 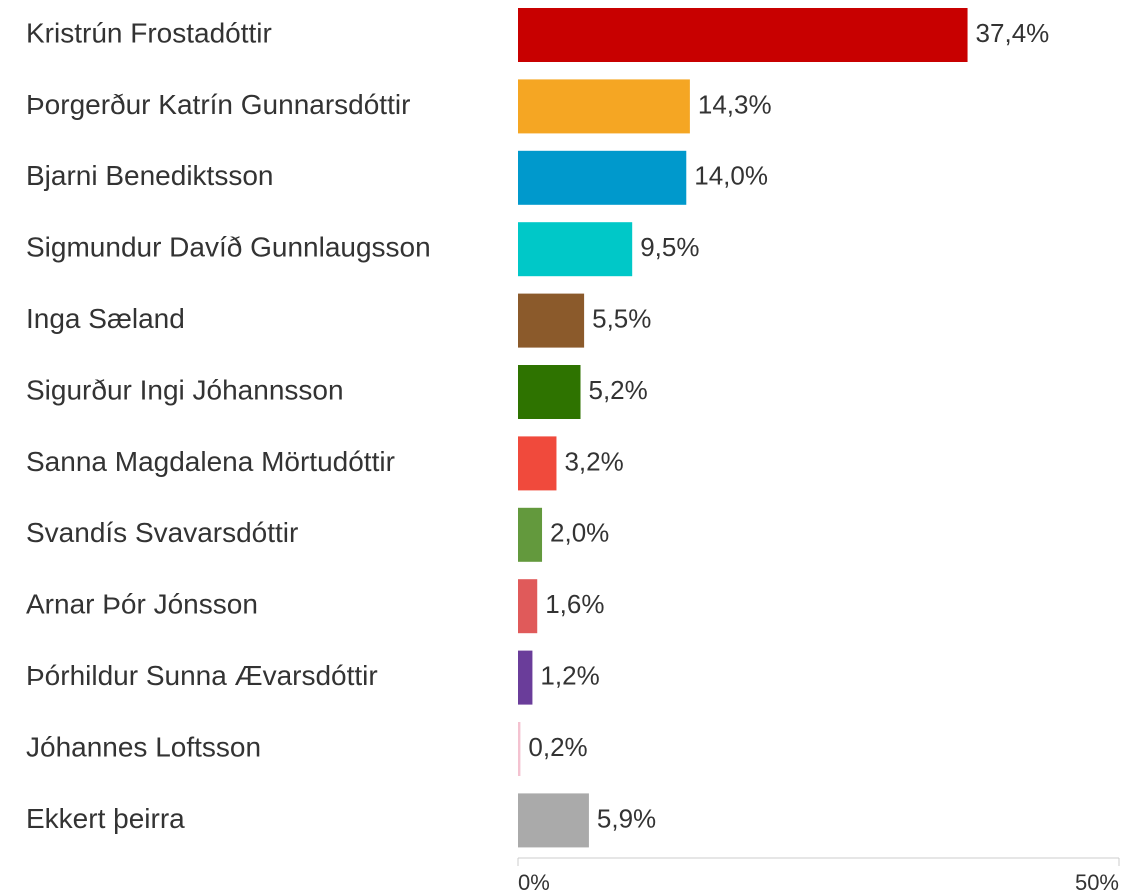 I want to click on value-label: 14,0%, so click(x=731, y=176).